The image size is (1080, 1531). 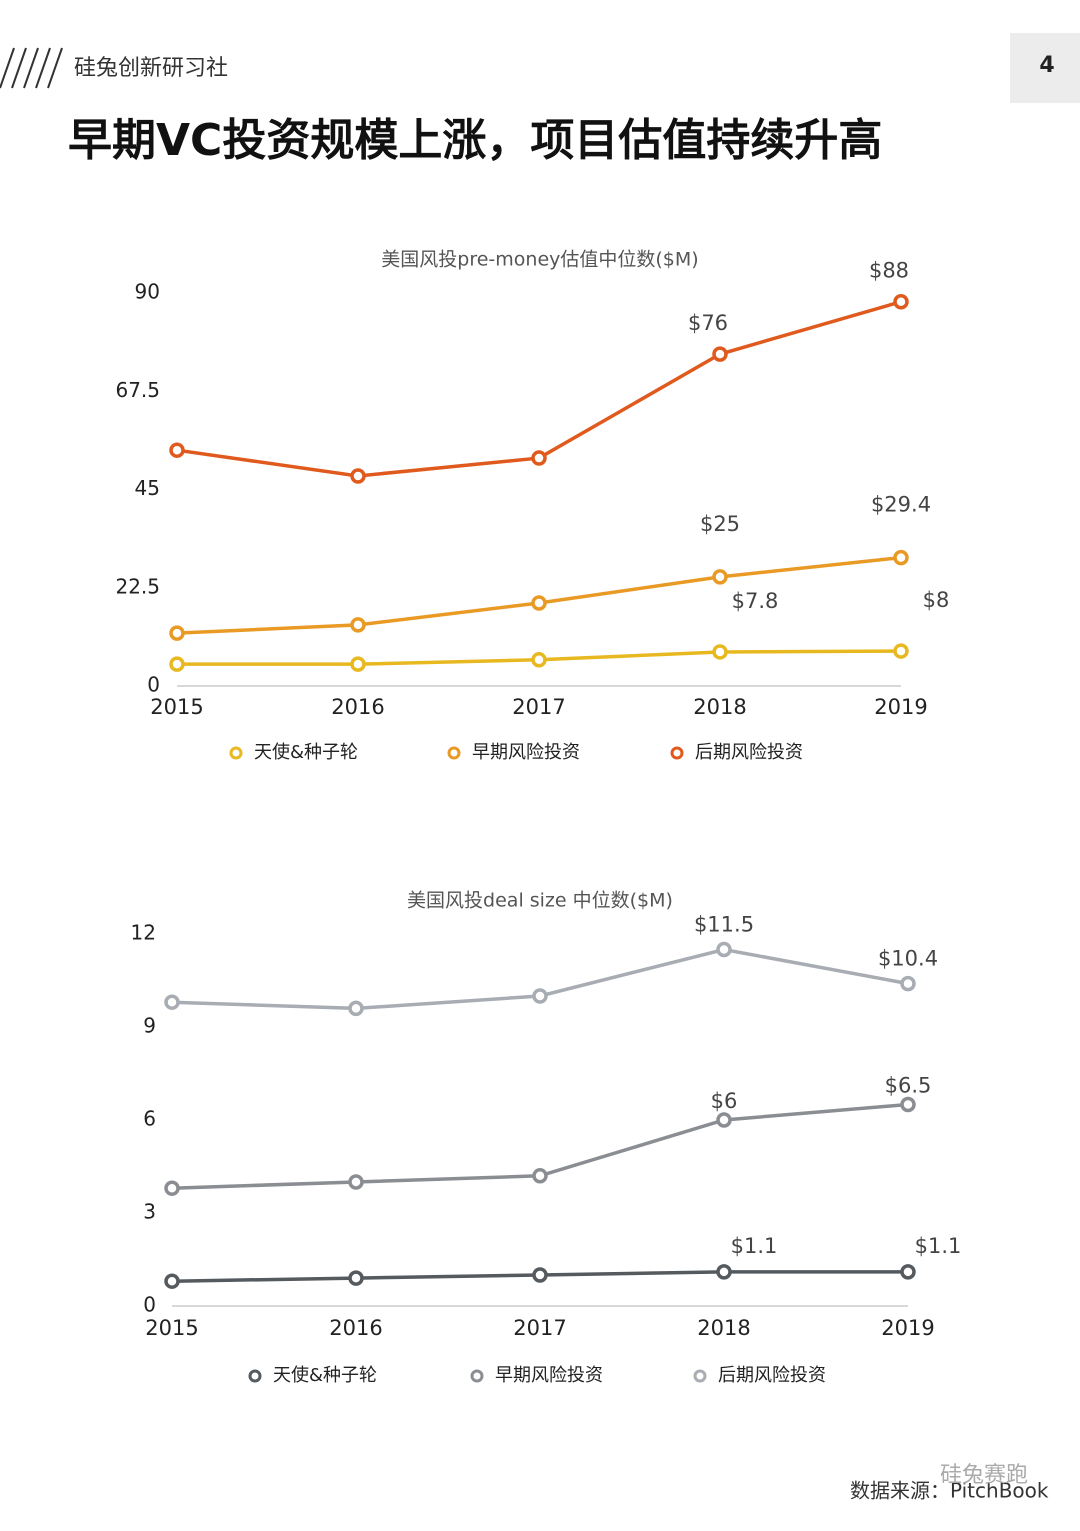 I want to click on y-tick-label: 6, so click(x=149, y=1119).